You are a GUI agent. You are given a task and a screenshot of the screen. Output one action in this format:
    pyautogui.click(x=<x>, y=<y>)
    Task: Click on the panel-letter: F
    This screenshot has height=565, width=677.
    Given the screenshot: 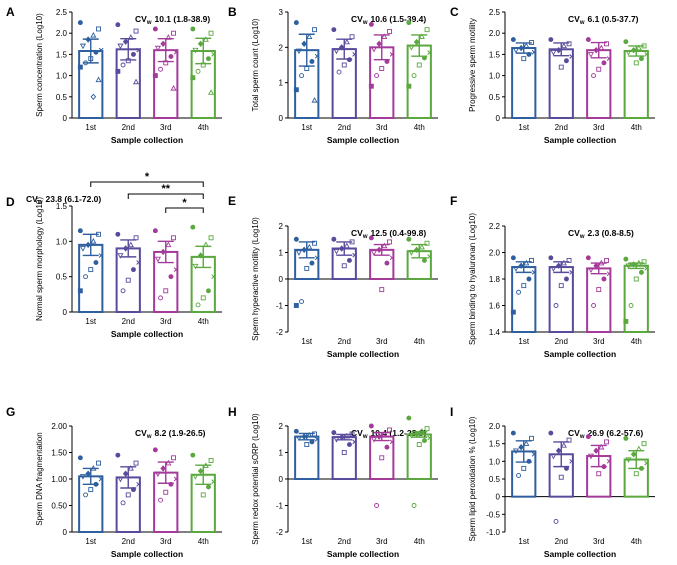 What is the action you would take?
    pyautogui.click(x=453, y=201)
    